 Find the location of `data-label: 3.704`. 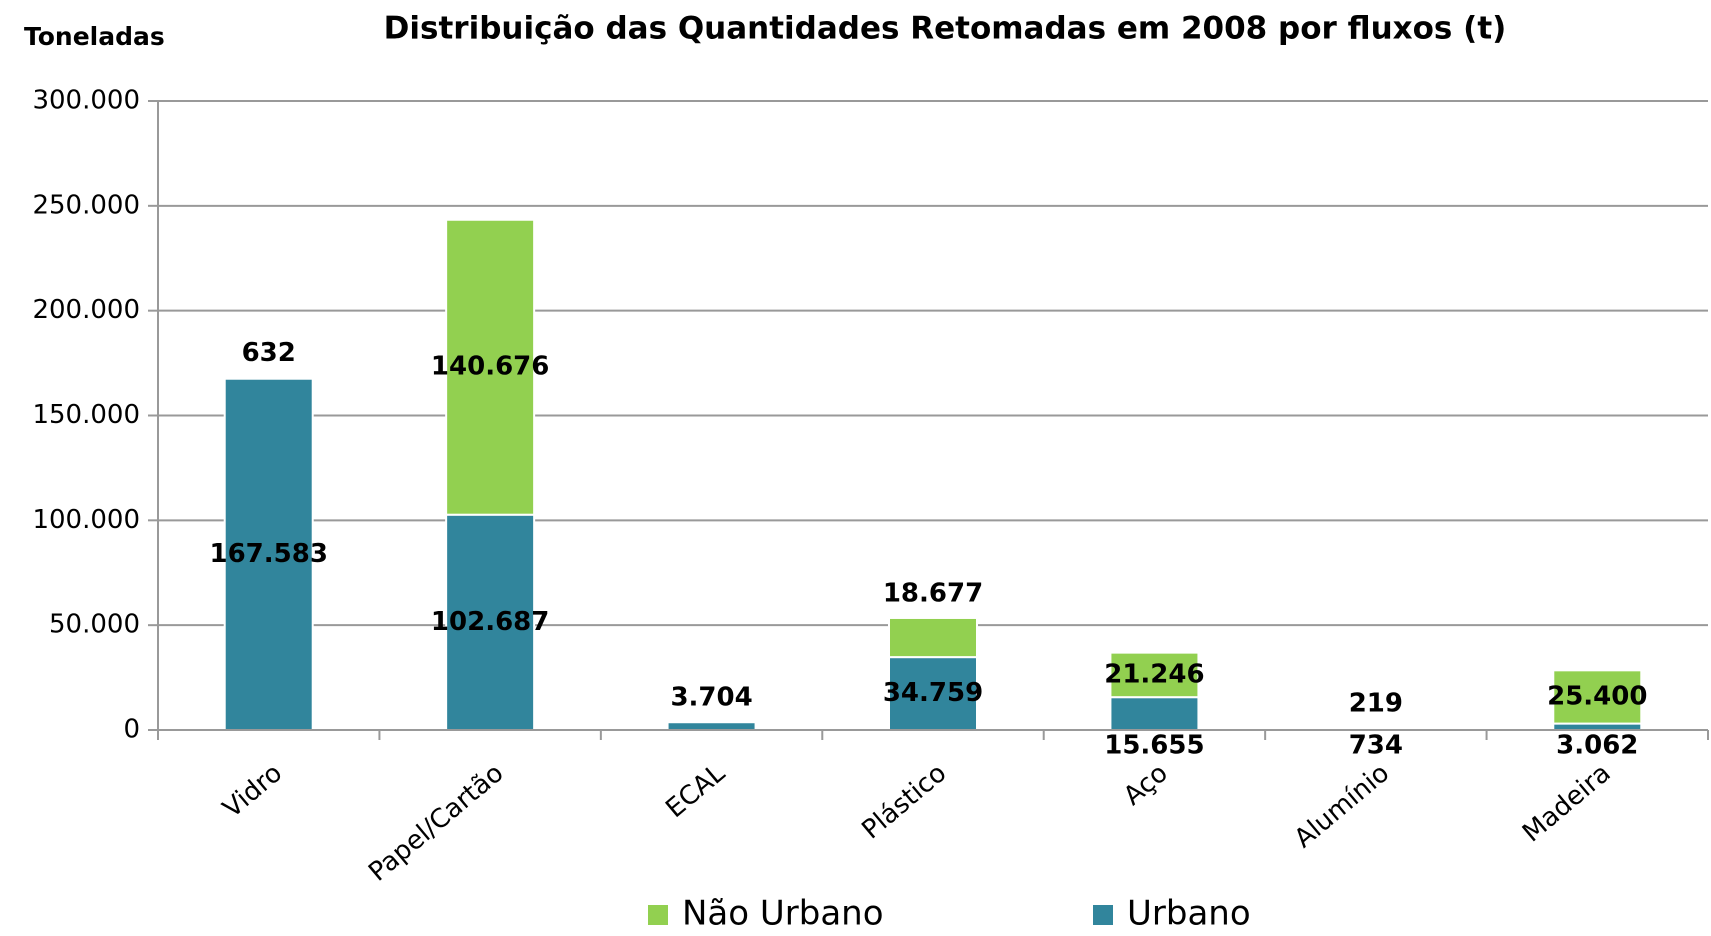

data-label: 3.704 is located at coordinates (711, 698).